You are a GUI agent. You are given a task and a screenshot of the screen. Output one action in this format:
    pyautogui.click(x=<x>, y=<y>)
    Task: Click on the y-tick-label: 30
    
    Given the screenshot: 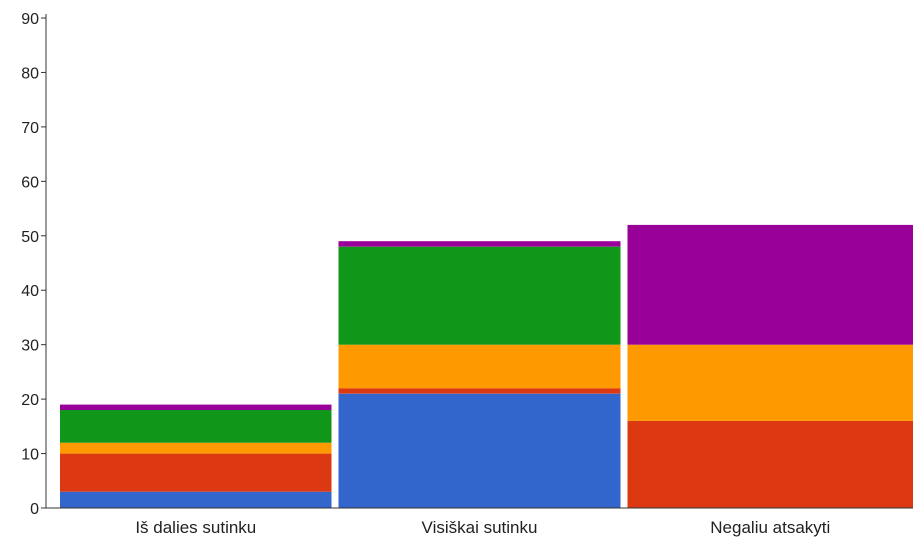 What is the action you would take?
    pyautogui.click(x=30, y=346)
    